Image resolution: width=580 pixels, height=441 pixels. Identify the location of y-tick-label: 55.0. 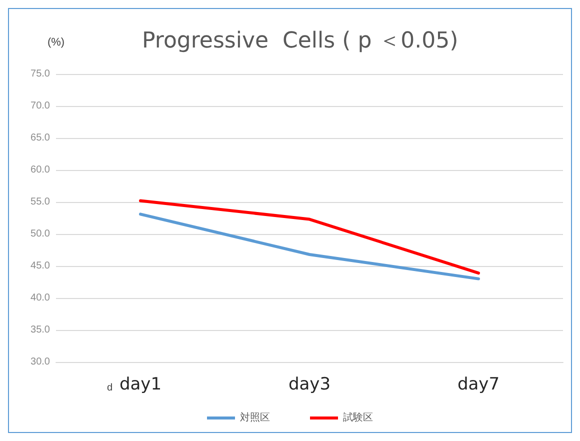
(40, 202).